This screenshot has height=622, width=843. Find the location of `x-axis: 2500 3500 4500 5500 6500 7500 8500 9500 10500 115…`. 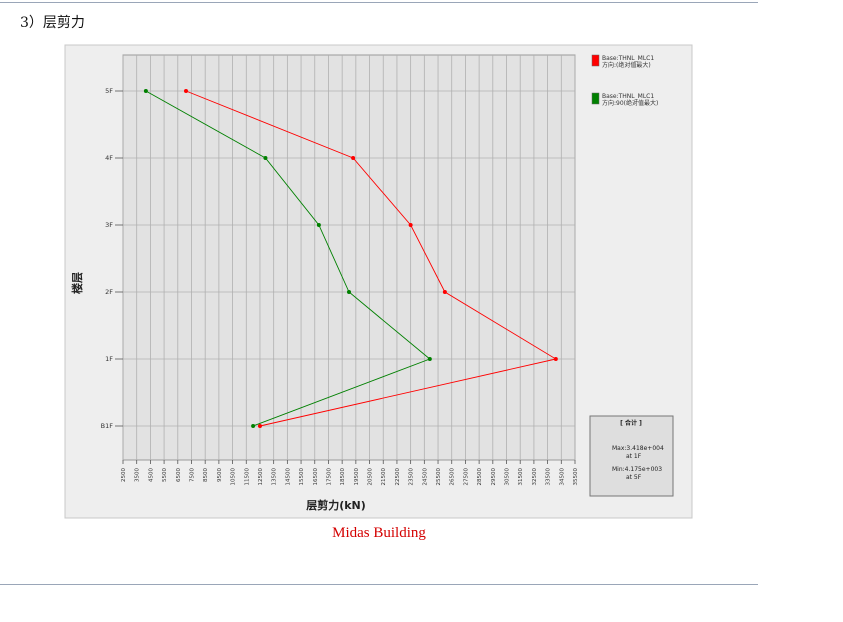

x-axis: 2500 3500 4500 5500 6500 7500 8500 9500 10500 115… is located at coordinates (350, 473).